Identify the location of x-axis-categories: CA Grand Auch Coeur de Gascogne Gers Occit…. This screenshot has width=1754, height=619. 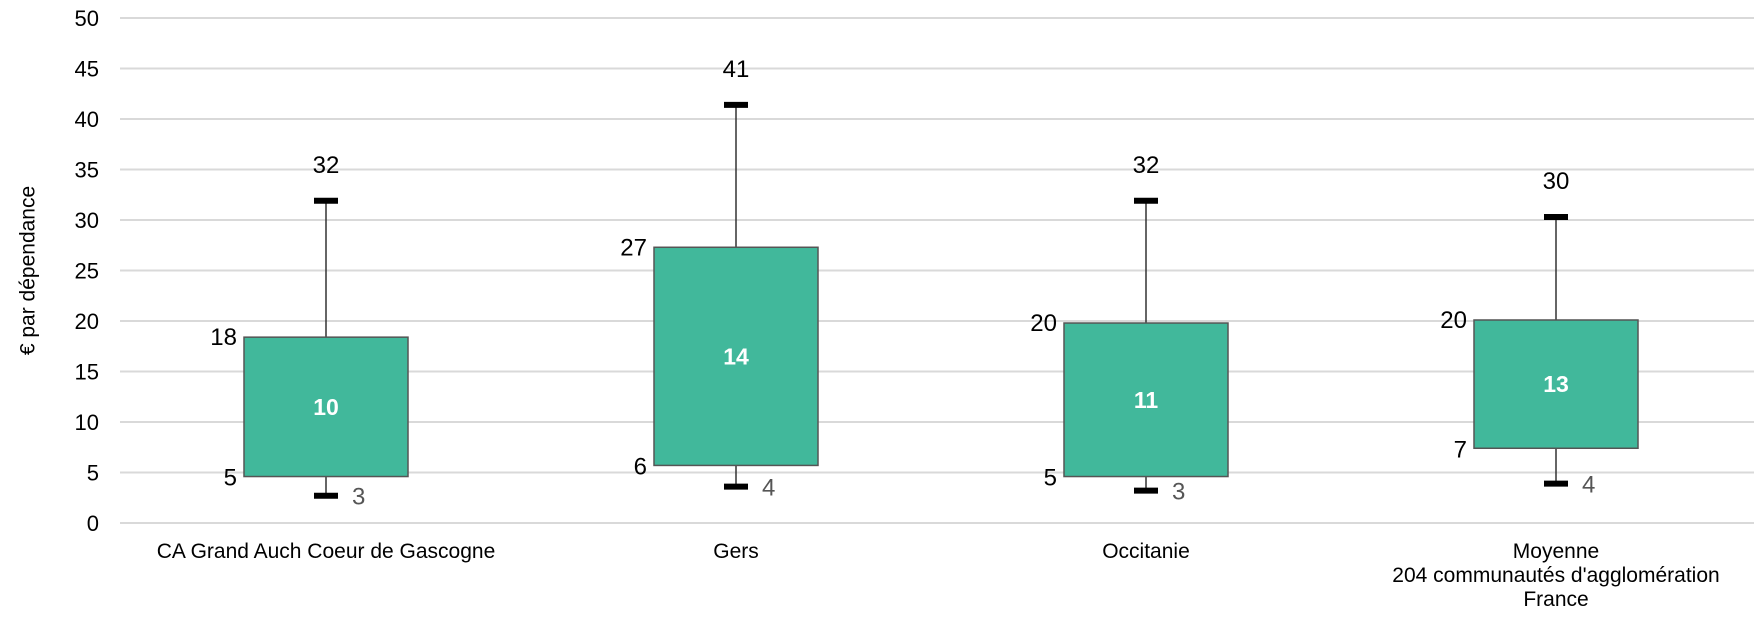
(938, 575).